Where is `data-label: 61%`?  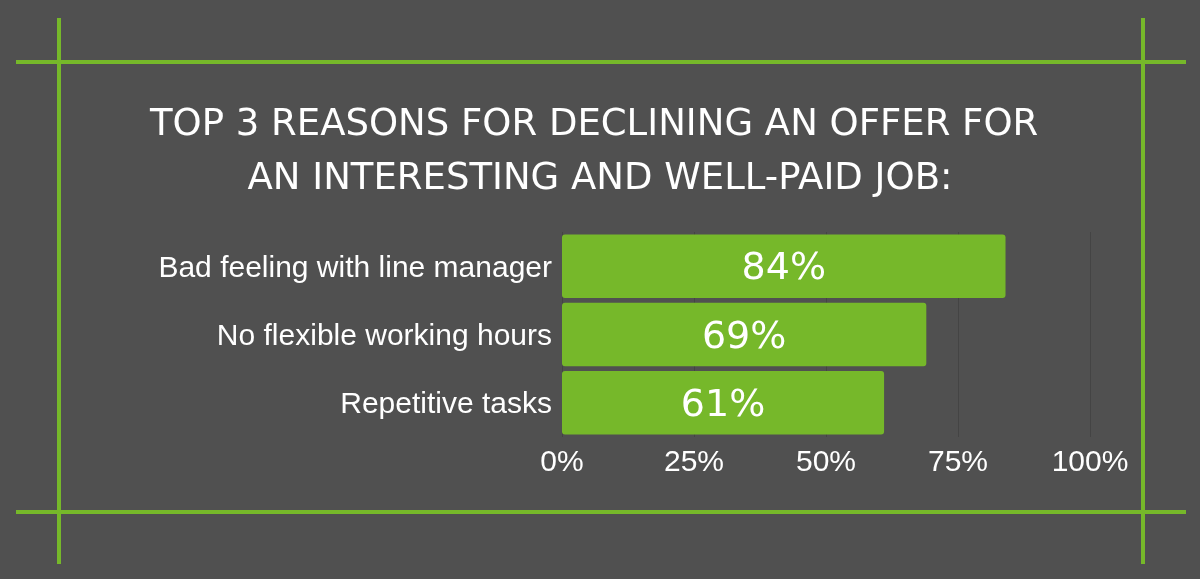 data-label: 61% is located at coordinates (723, 402).